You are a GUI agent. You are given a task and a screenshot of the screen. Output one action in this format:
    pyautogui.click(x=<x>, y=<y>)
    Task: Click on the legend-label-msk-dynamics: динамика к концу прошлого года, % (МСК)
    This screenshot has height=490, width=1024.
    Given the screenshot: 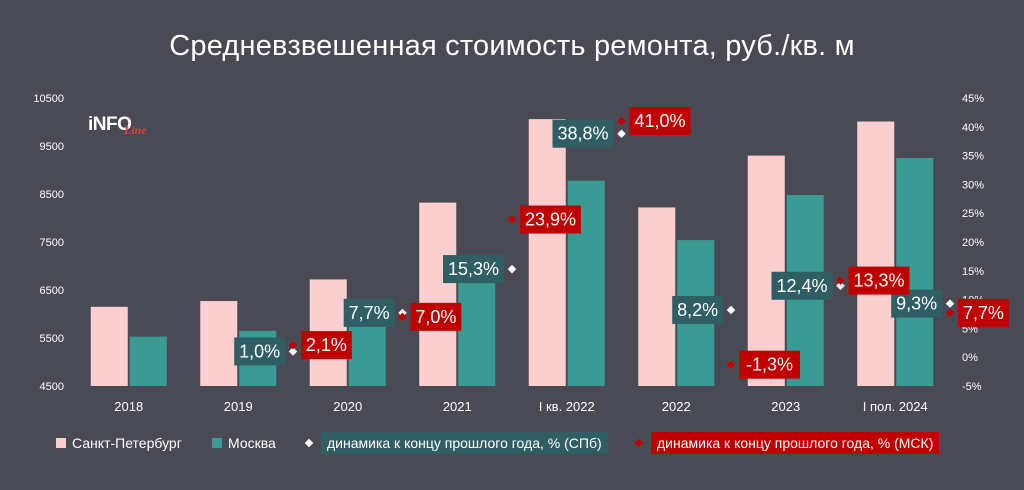 What is the action you would take?
    pyautogui.click(x=795, y=443)
    